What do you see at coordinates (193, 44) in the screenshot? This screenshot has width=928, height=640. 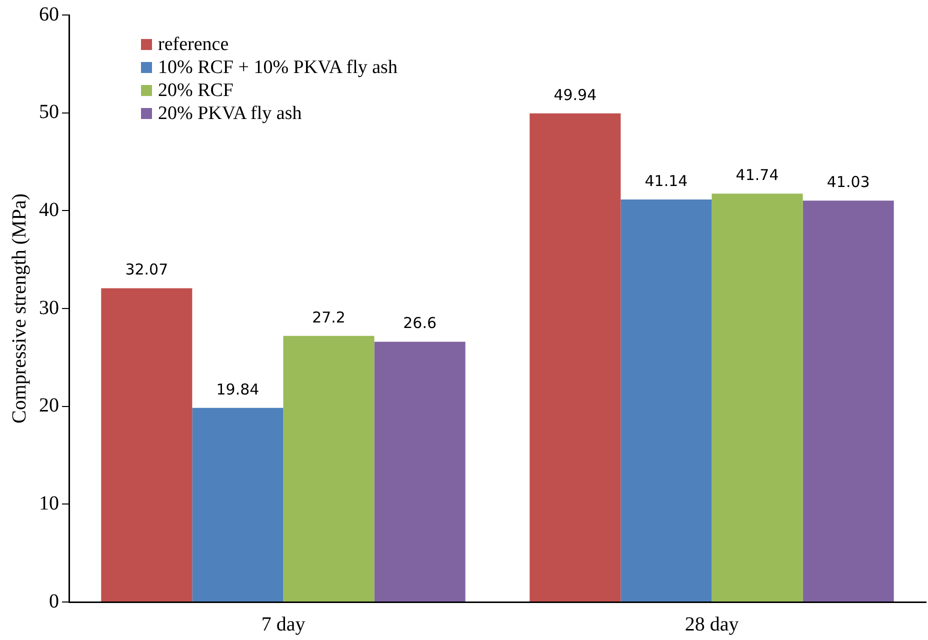 I see `legend-label: reference` at bounding box center [193, 44].